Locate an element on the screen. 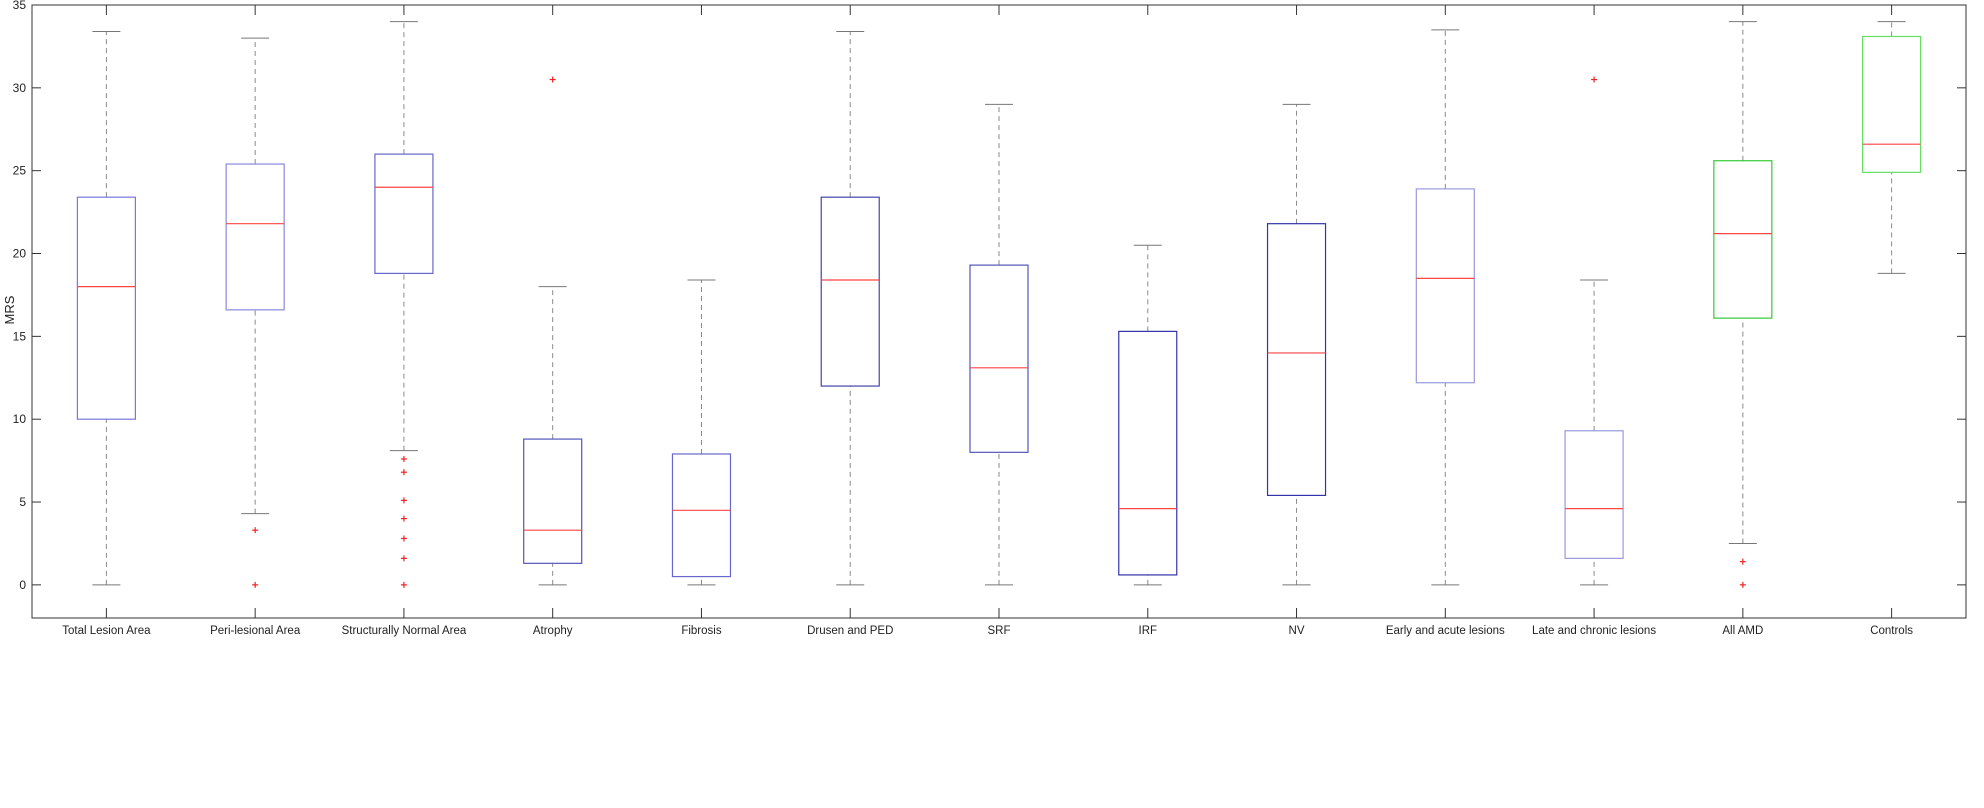  x-tick-label: Late and chronic lesions is located at coordinates (1594, 631).